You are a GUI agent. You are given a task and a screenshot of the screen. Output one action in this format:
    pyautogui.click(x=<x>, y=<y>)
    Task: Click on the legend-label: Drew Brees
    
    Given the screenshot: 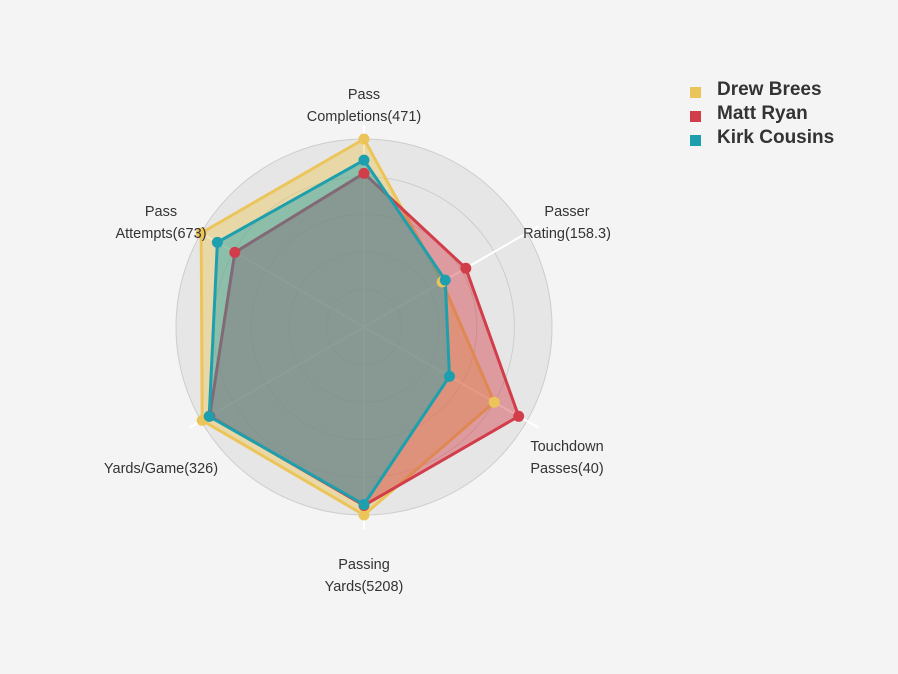 What is the action you would take?
    pyautogui.click(x=769, y=89)
    